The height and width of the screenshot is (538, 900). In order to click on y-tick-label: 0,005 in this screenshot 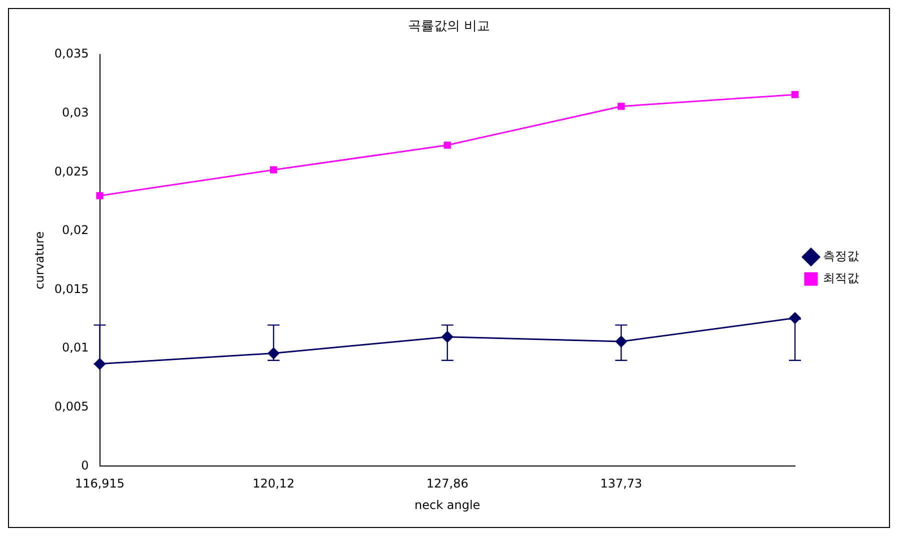, I will do `click(71, 407)`.